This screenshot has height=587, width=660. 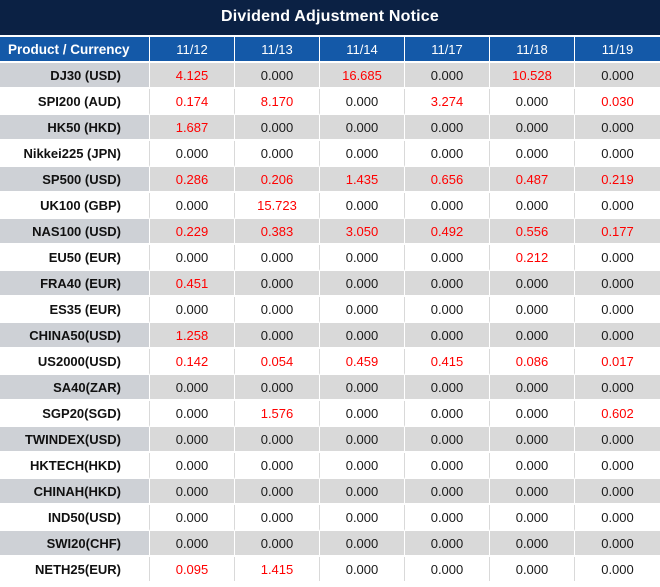 I want to click on product-label: IND50(USD), so click(x=75, y=518).